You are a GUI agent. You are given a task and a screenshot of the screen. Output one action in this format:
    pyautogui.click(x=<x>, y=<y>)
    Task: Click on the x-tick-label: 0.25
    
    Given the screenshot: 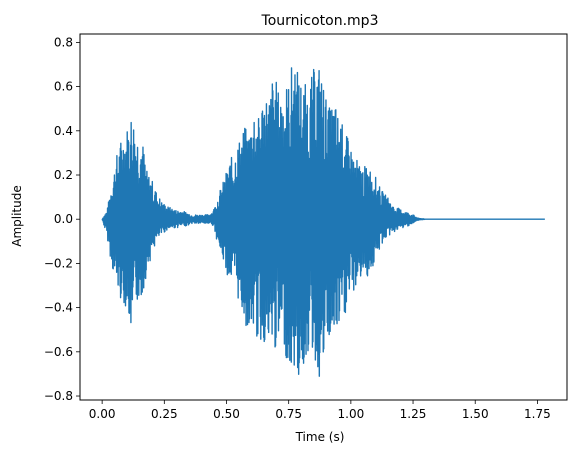 What is the action you would take?
    pyautogui.click(x=164, y=414)
    